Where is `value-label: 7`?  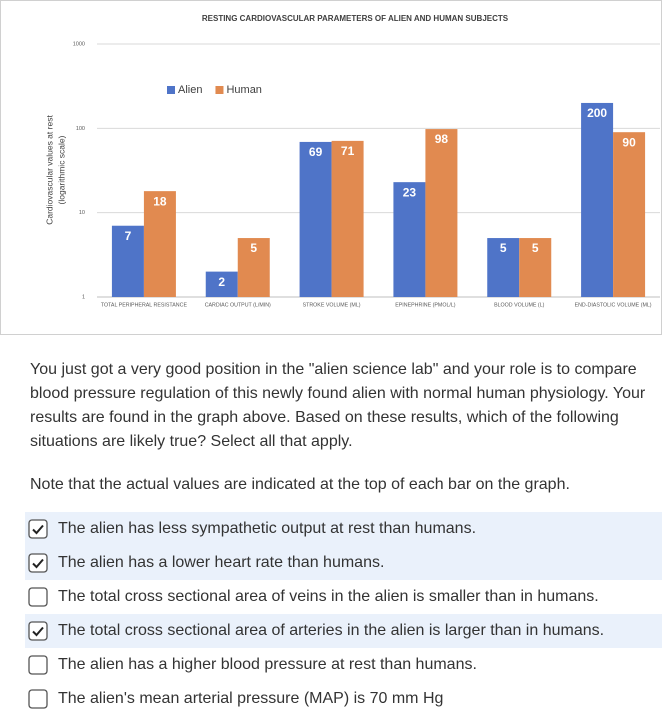 value-label: 7 is located at coordinates (128, 236).